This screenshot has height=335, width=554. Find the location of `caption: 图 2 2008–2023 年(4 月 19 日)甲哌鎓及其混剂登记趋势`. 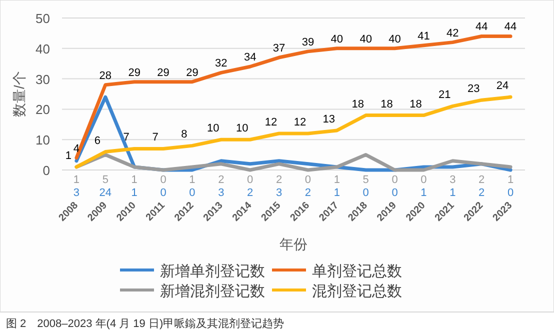

caption: 图 2 2008–2023 年(4 月 19 日)甲哌鎓及其混剂登记趋势 is located at coordinates (145, 323).